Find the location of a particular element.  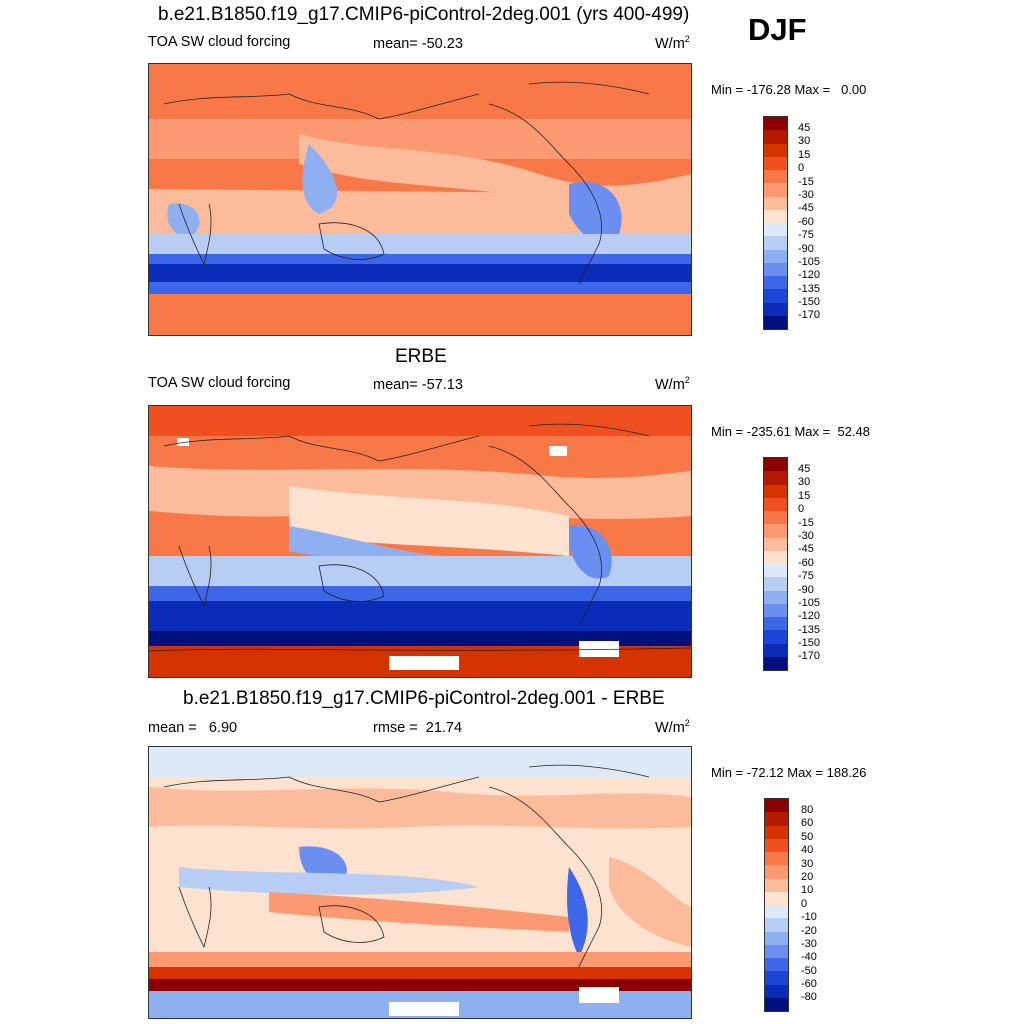

tick-label: 40 is located at coordinates (807, 850).